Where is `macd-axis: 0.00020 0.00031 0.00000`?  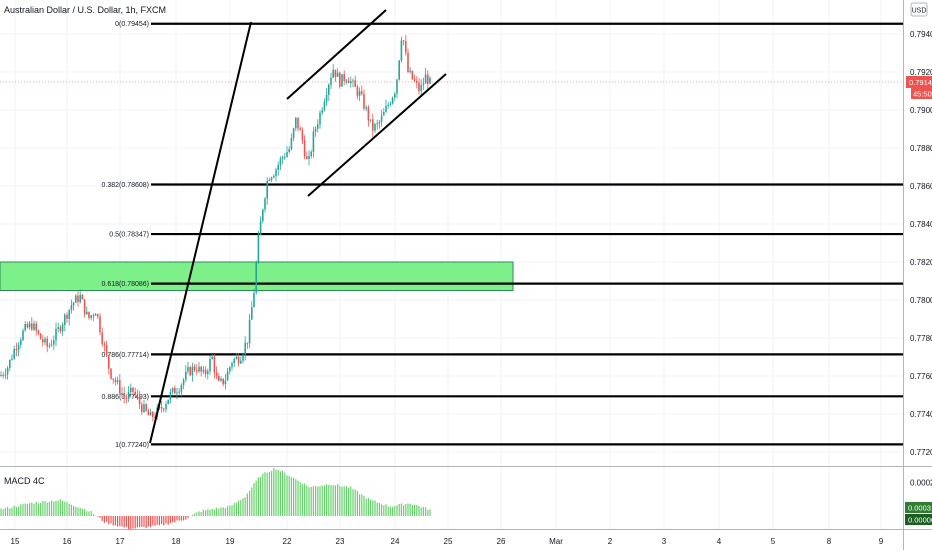 macd-axis: 0.00020 0.00031 0.00000 is located at coordinates (918, 502).